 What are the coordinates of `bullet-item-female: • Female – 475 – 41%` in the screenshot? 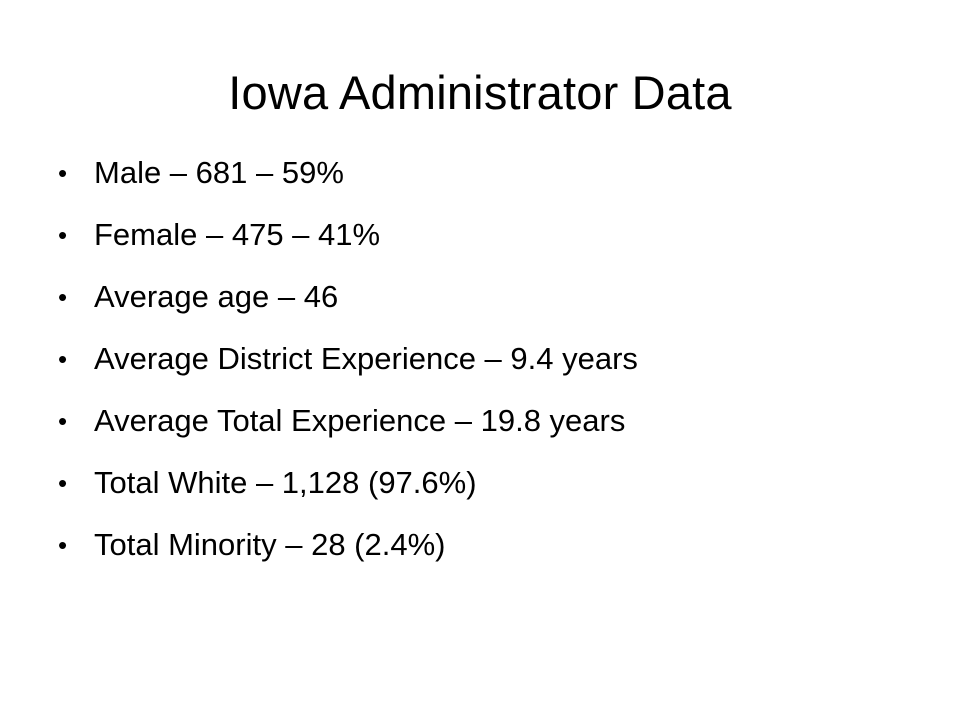 It's located at (488, 235).